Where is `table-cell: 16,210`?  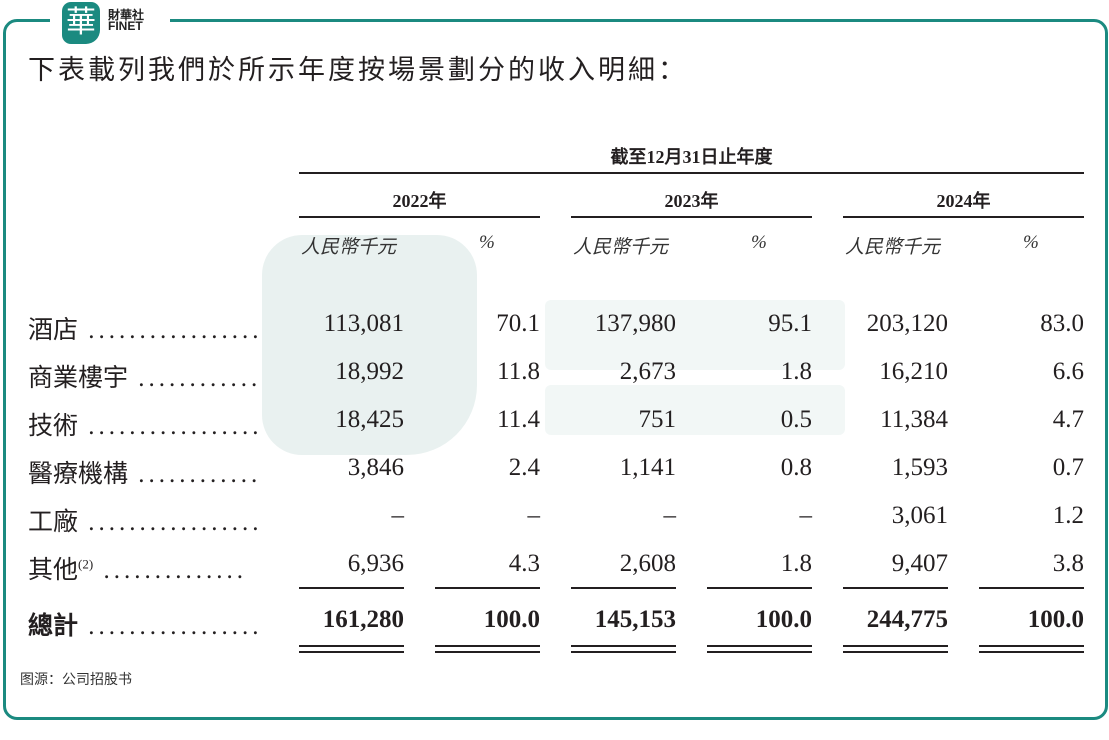 table-cell: 16,210 is located at coordinates (913, 371).